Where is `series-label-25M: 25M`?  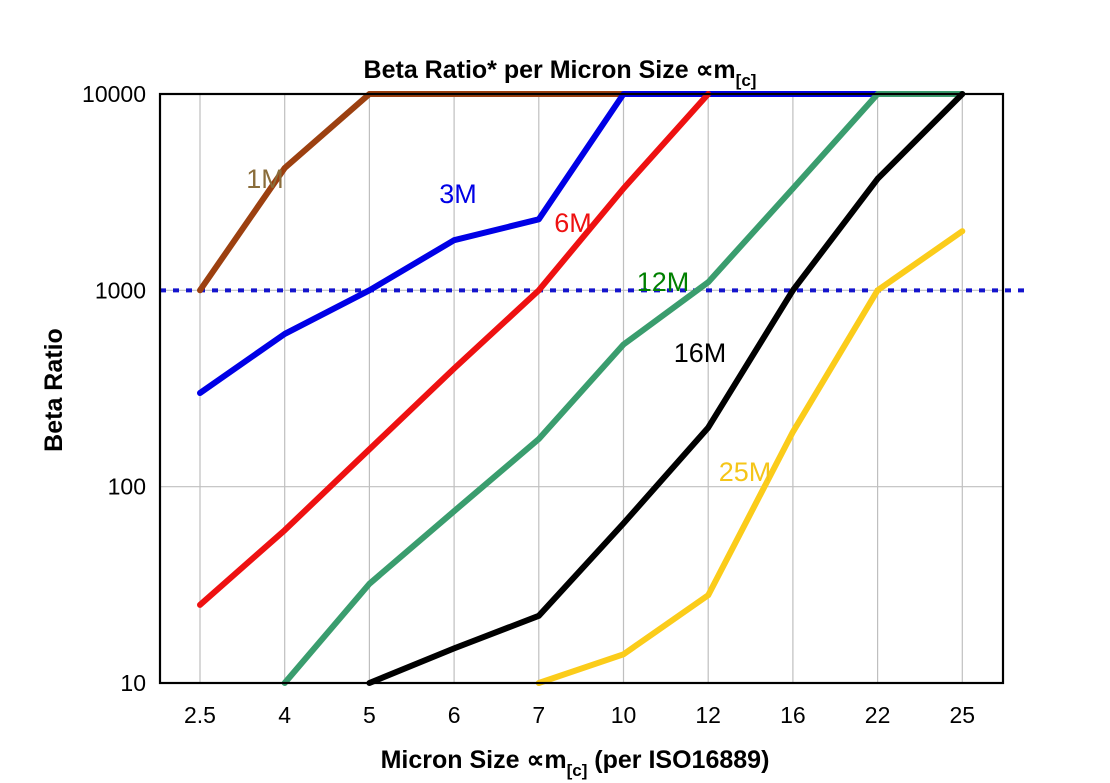 series-label-25M: 25M is located at coordinates (745, 472).